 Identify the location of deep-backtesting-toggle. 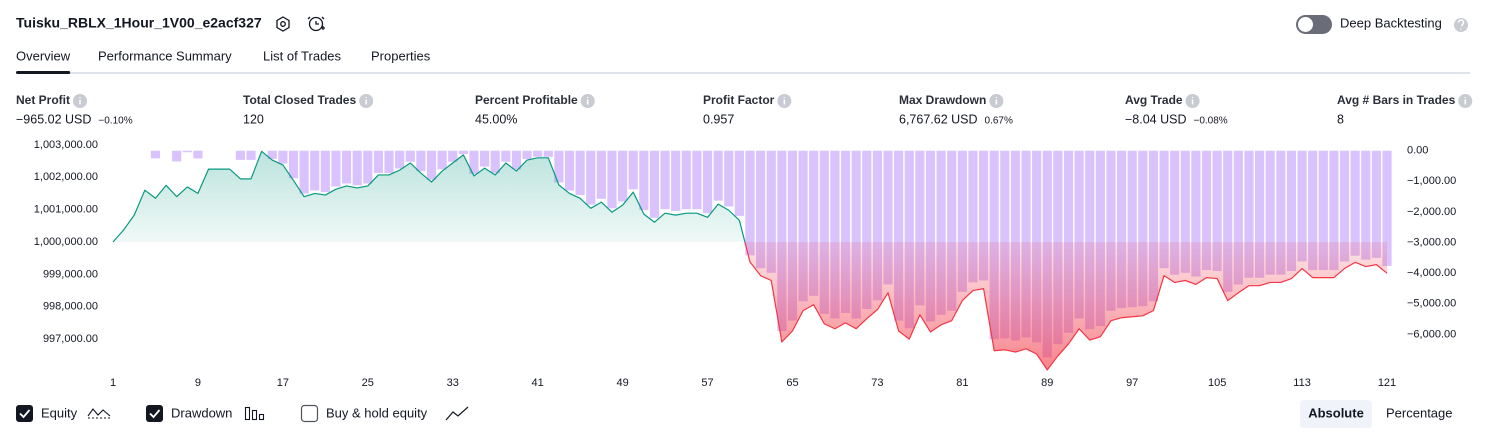
(1314, 24).